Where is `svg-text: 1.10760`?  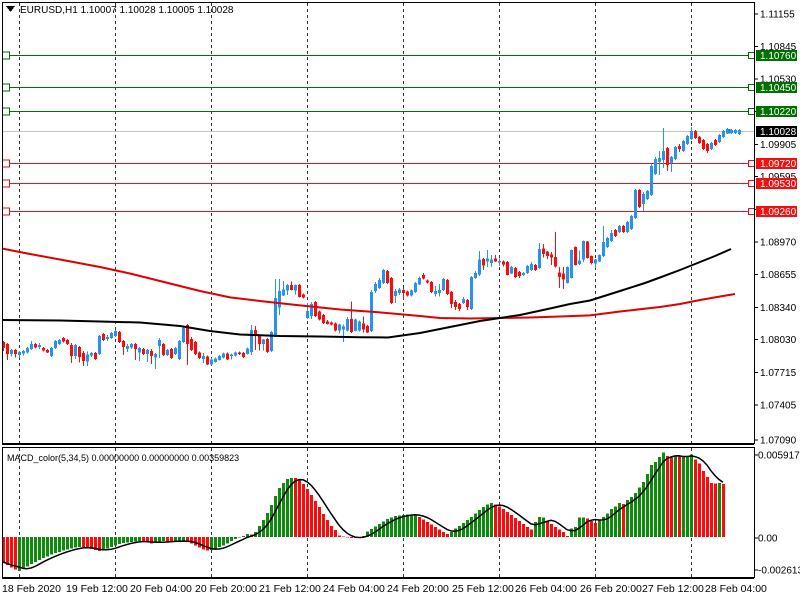
svg-text: 1.10760 is located at coordinates (778, 56).